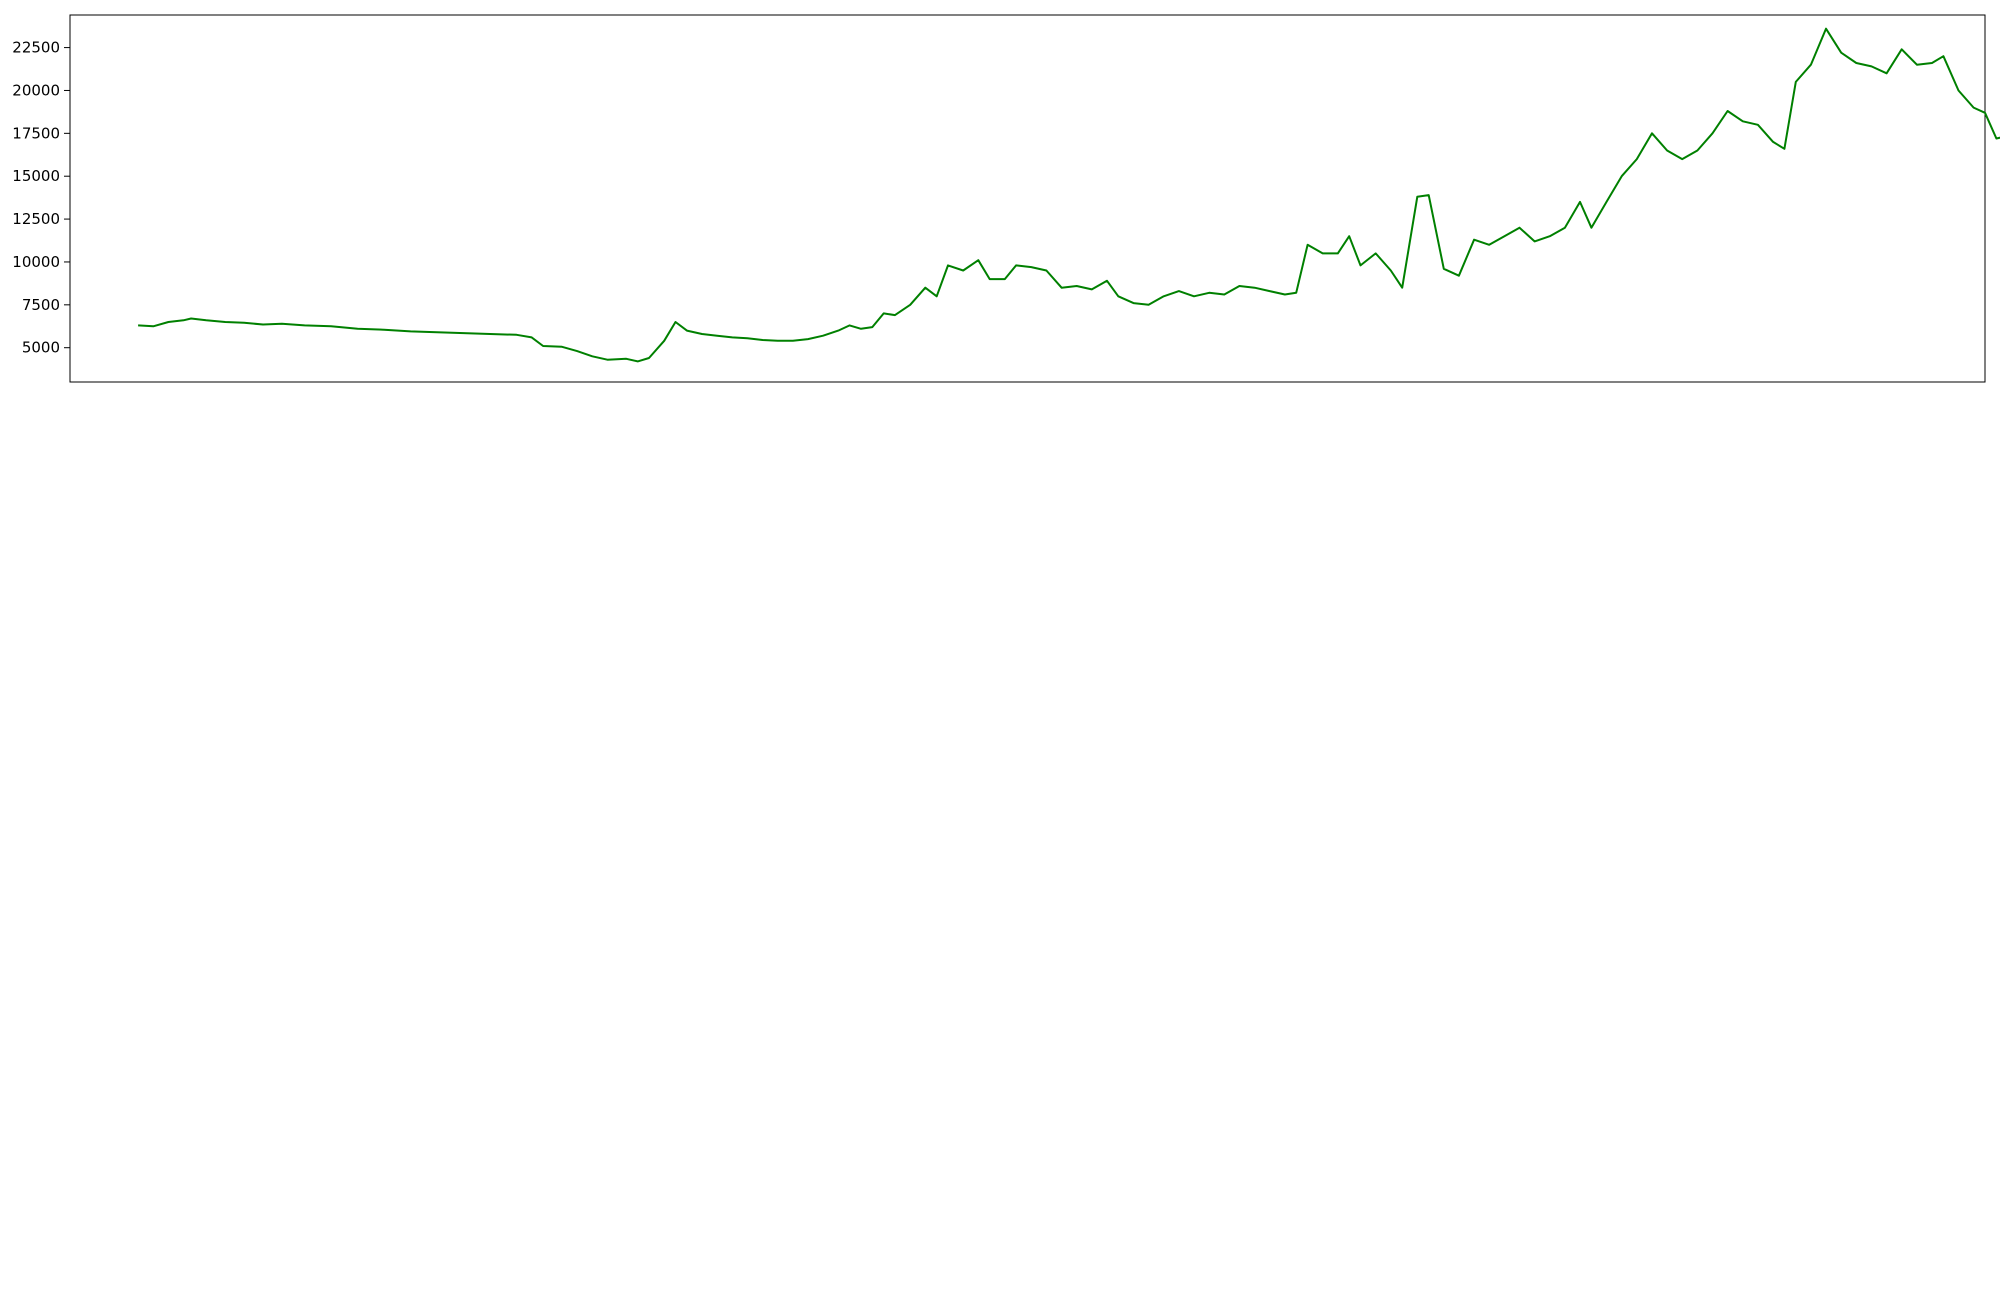 The height and width of the screenshot is (1304, 2000). What do you see at coordinates (41, 348) in the screenshot?
I see `y-tick-label: 5000` at bounding box center [41, 348].